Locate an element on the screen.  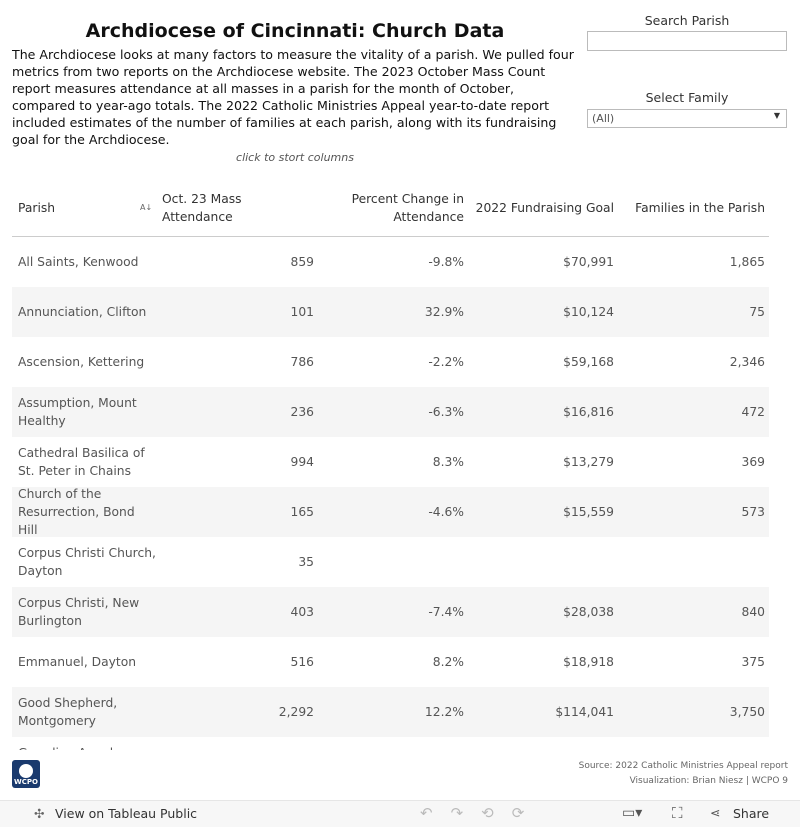
download-icon: ▭▾ is located at coordinates (632, 813).